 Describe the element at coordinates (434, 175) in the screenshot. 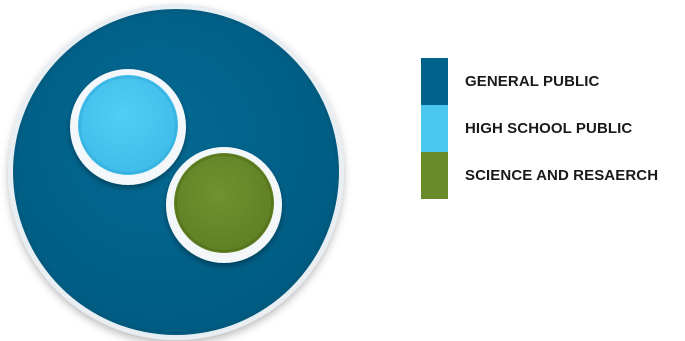

I see `legend-swatch-science-and-research` at that location.